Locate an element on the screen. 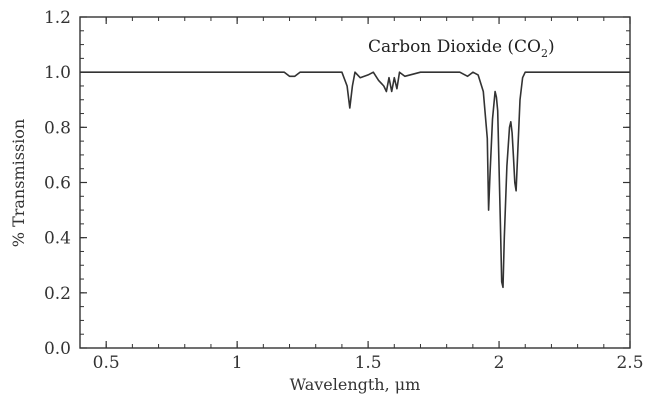 The height and width of the screenshot is (402, 645). y-tick-label: 0.2 is located at coordinates (57, 294).